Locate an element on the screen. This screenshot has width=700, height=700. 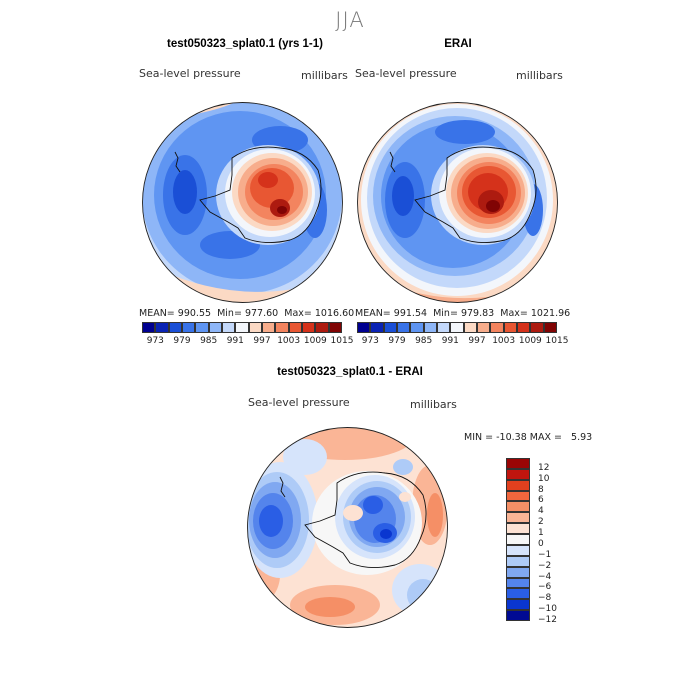
diff-colorbar-tick-label: 4 is located at coordinates (541, 511).